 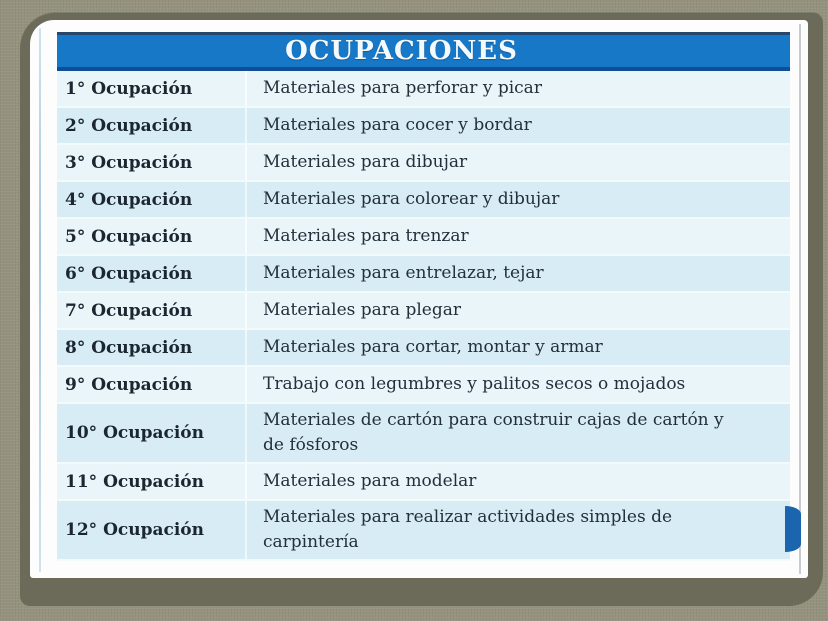 What do you see at coordinates (152, 199) in the screenshot?
I see `row-label: 4° Ocupación` at bounding box center [152, 199].